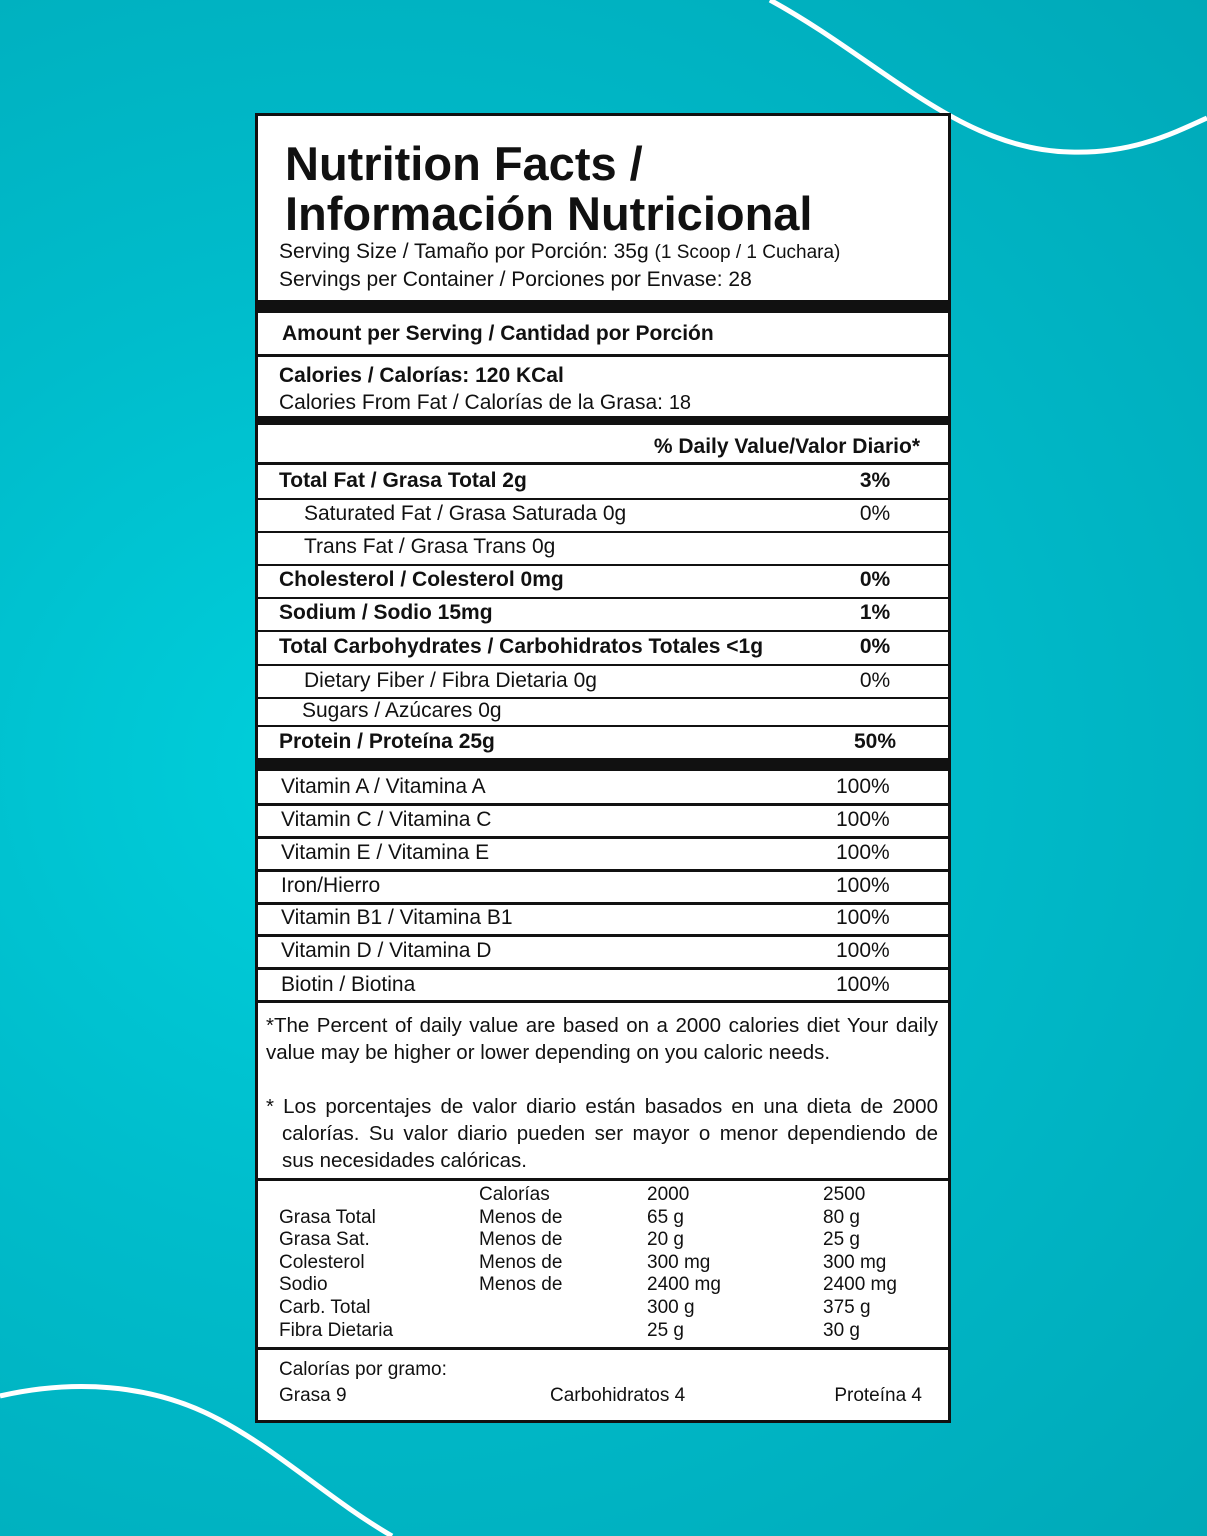  Describe the element at coordinates (465, 513) in the screenshot. I see `nutrient-label: Saturated Fat / Grasa Saturada 0g` at that location.